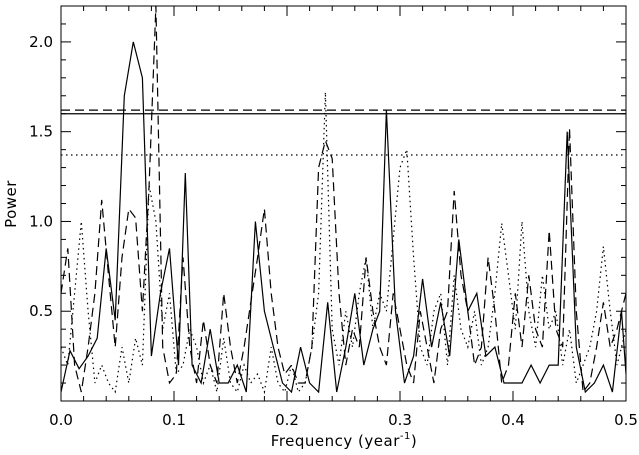 The height and width of the screenshot is (455, 639). I want to click on x-tick-label: 0.2, so click(287, 420).